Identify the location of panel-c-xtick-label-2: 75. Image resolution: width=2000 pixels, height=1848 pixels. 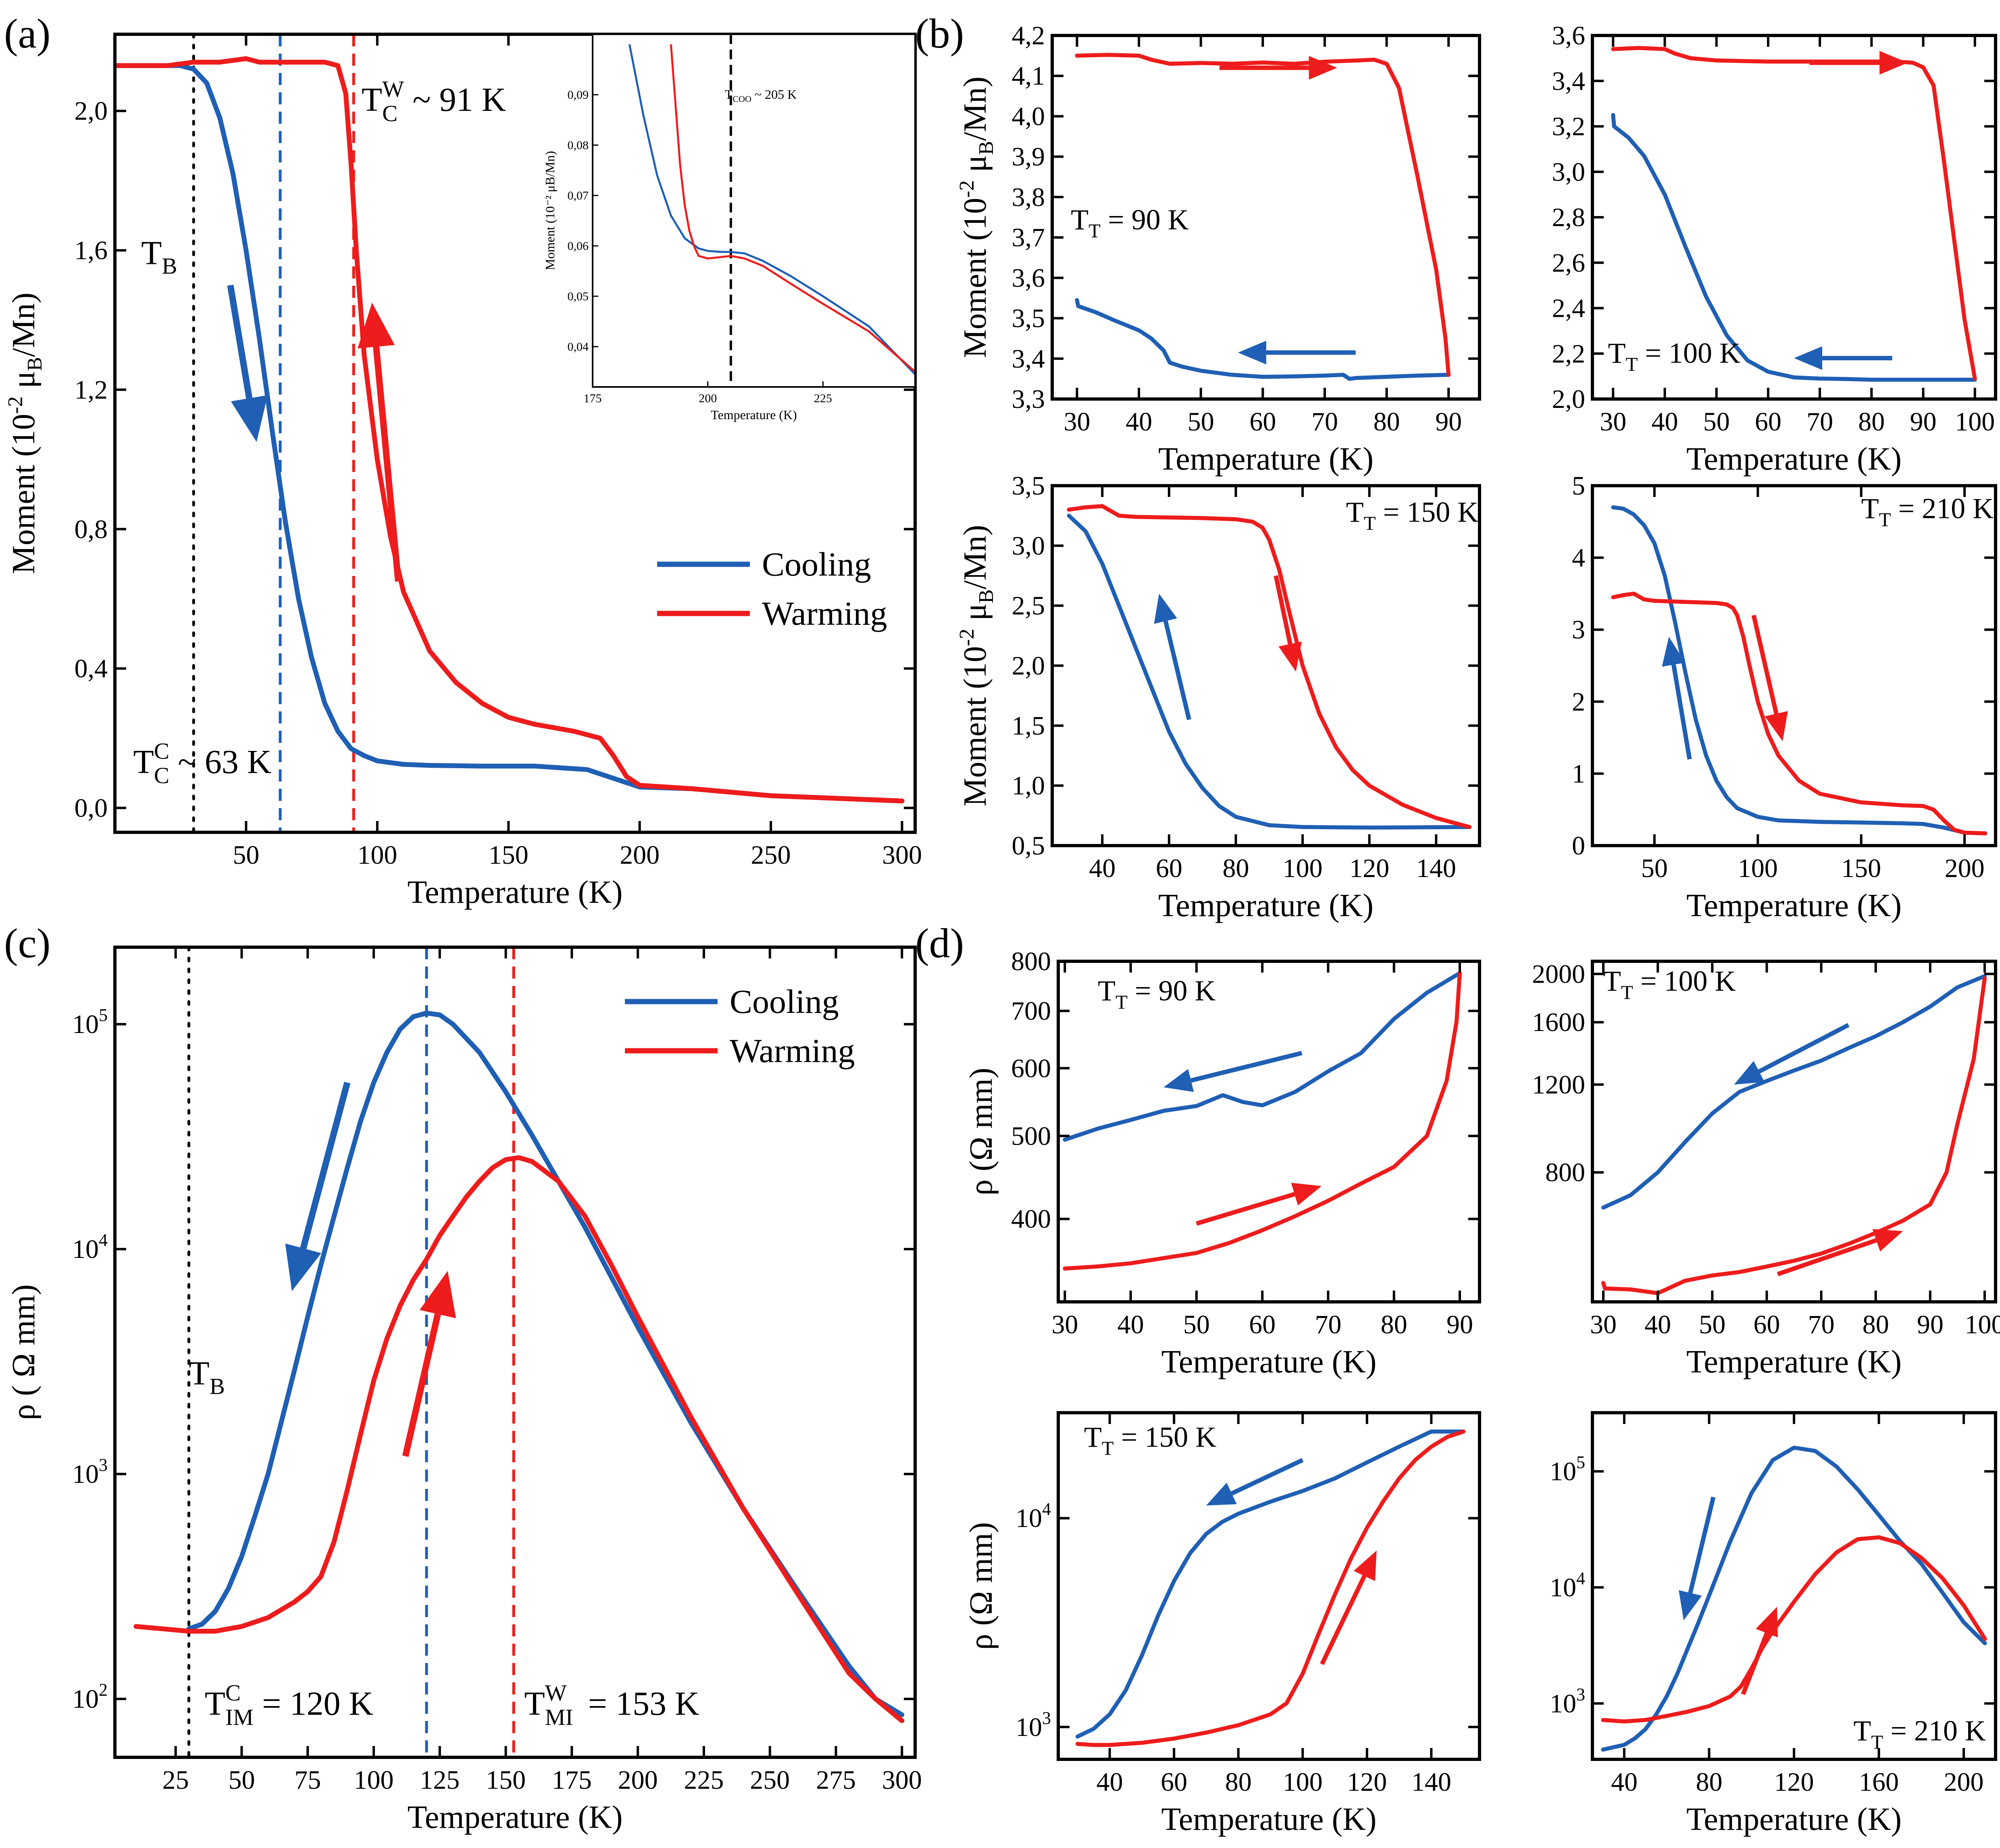
(308, 1780).